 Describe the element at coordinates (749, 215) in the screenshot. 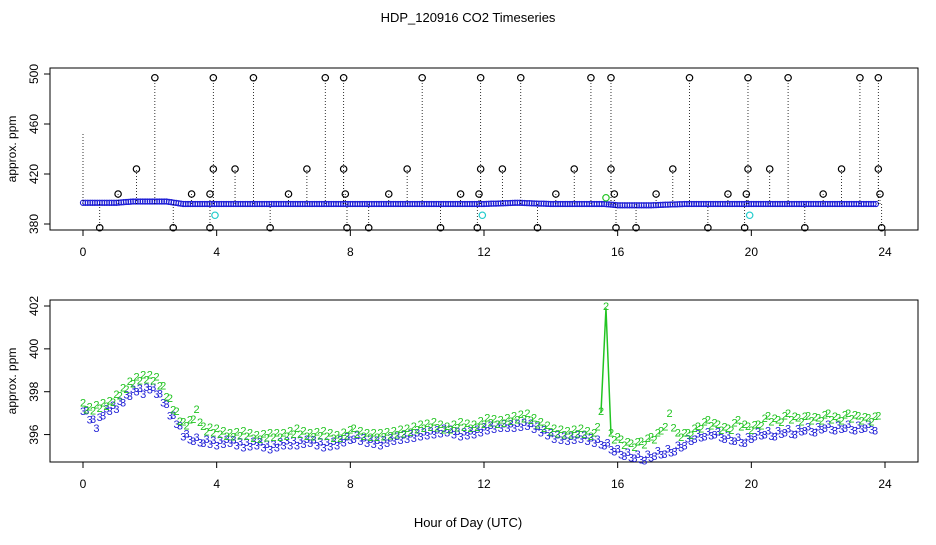

I see `highlight-point` at that location.